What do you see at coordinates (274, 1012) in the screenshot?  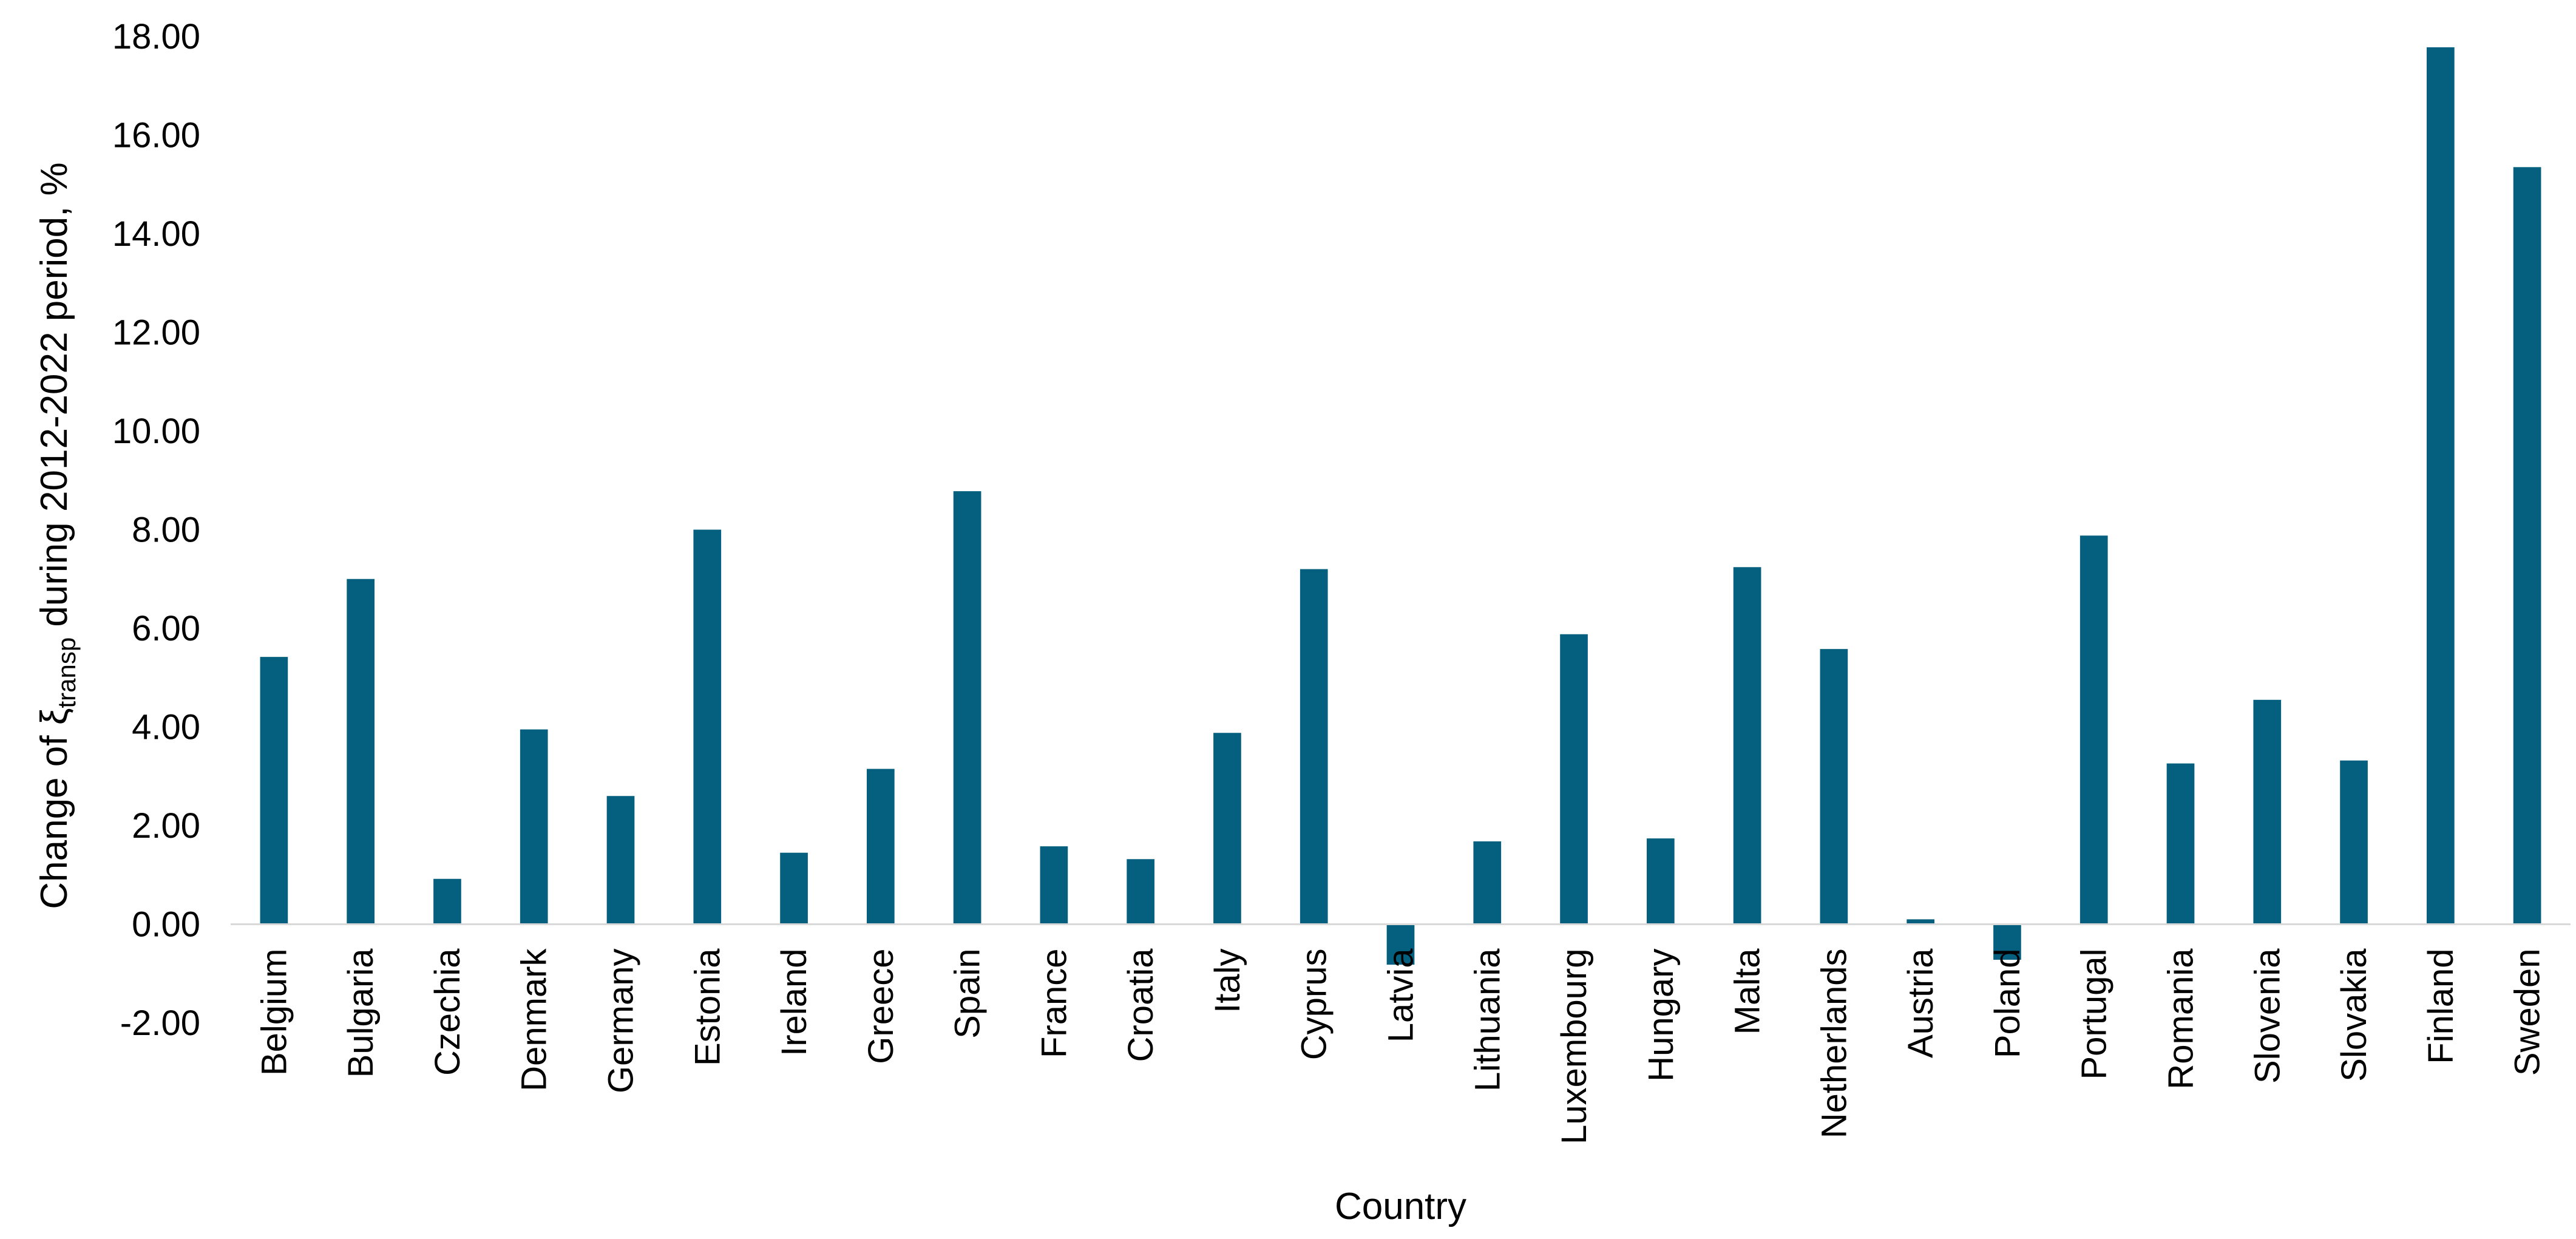 I see `x-tick-label: Belgium` at bounding box center [274, 1012].